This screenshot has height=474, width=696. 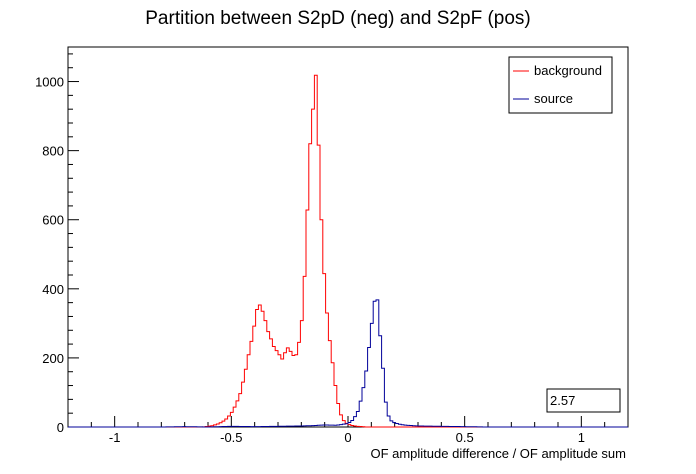 I want to click on y-tick-label: 1000, so click(x=49, y=82).